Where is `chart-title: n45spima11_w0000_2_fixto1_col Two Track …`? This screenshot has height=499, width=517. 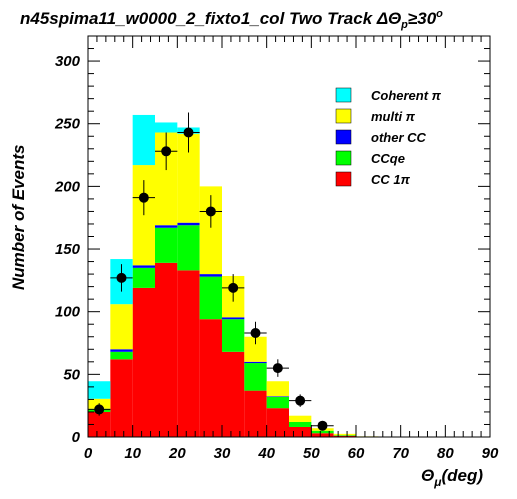 chart-title: n45spima11_w0000_2_fixto1_col Two Track … is located at coordinates (231, 19).